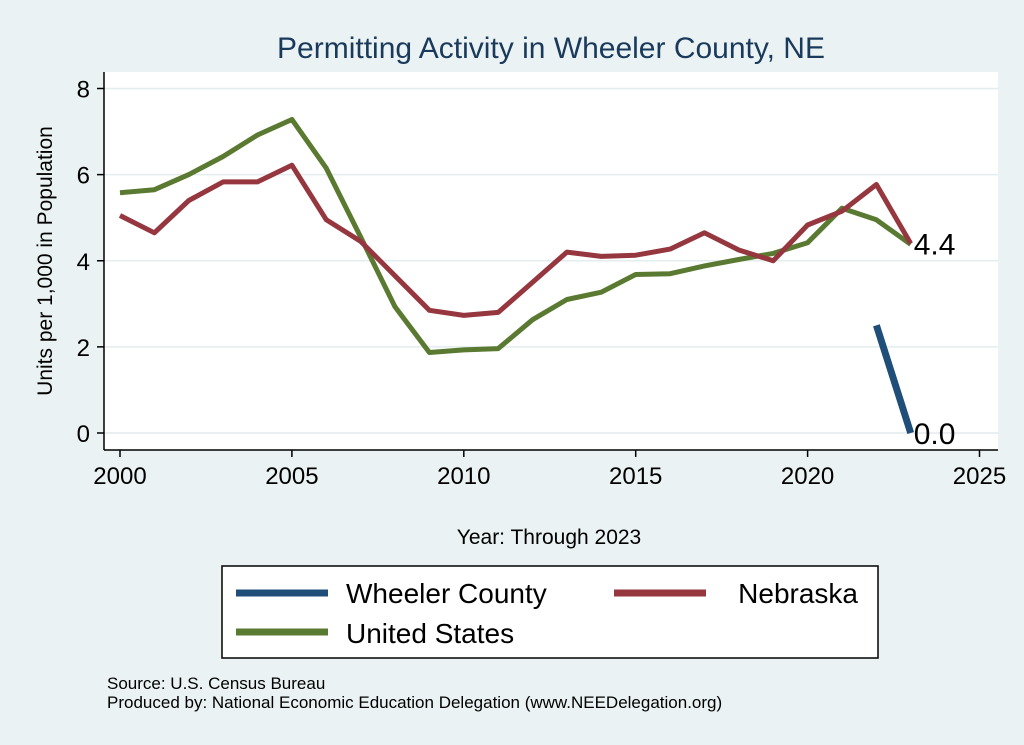 Image resolution: width=1024 pixels, height=745 pixels. I want to click on legend-label-united-states: United States, so click(430, 633).